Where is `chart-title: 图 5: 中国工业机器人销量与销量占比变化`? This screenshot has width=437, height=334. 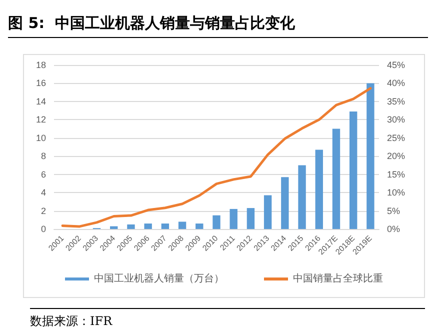 chart-title: 图 5: 中国工业机器人销量与销量占比变化 is located at coordinates (218, 26).